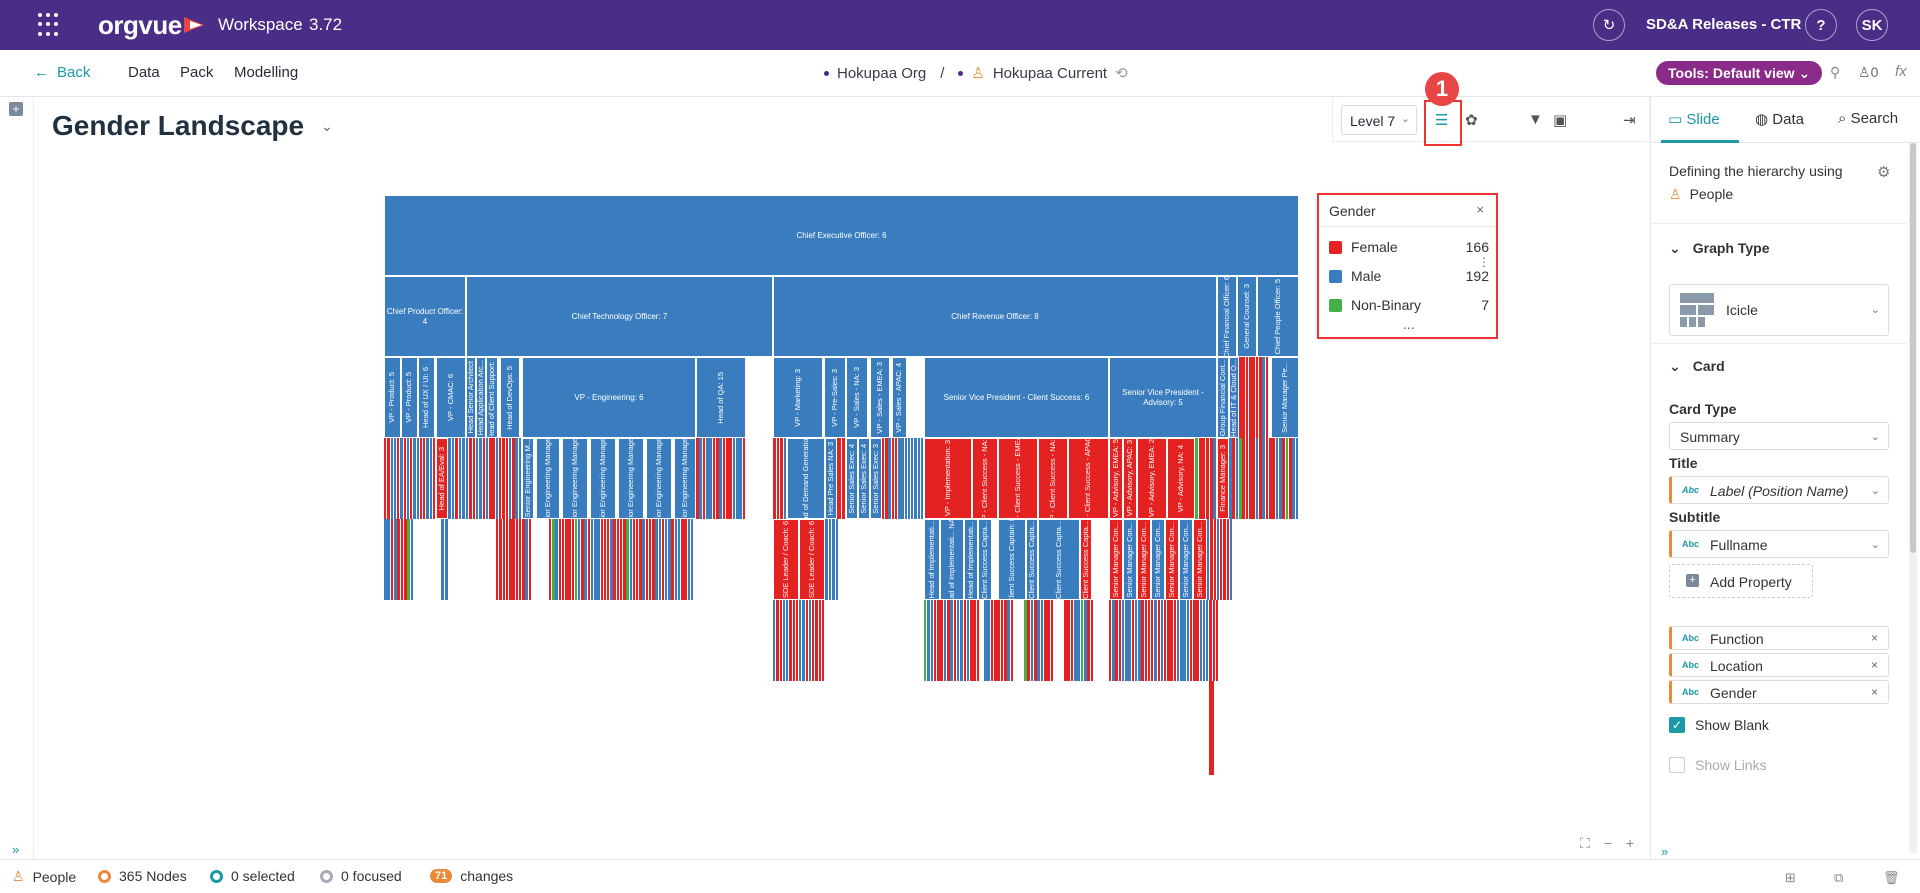 Image resolution: width=1920 pixels, height=893 pixels. Describe the element at coordinates (1480, 209) in the screenshot. I see `close-icon: ×` at that location.